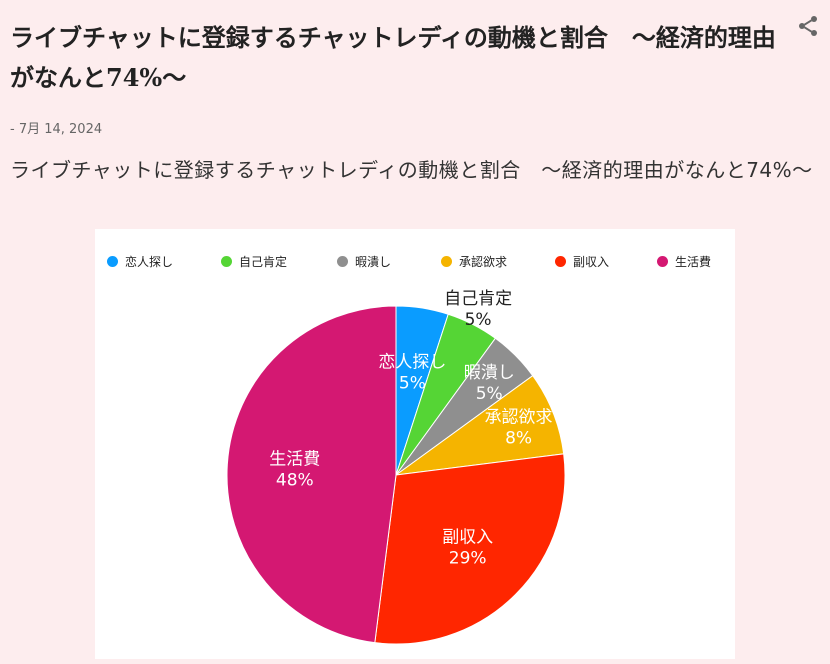 This screenshot has height=664, width=830. Describe the element at coordinates (489, 373) in the screenshot. I see `slice-category-label: 暇潰し` at that location.